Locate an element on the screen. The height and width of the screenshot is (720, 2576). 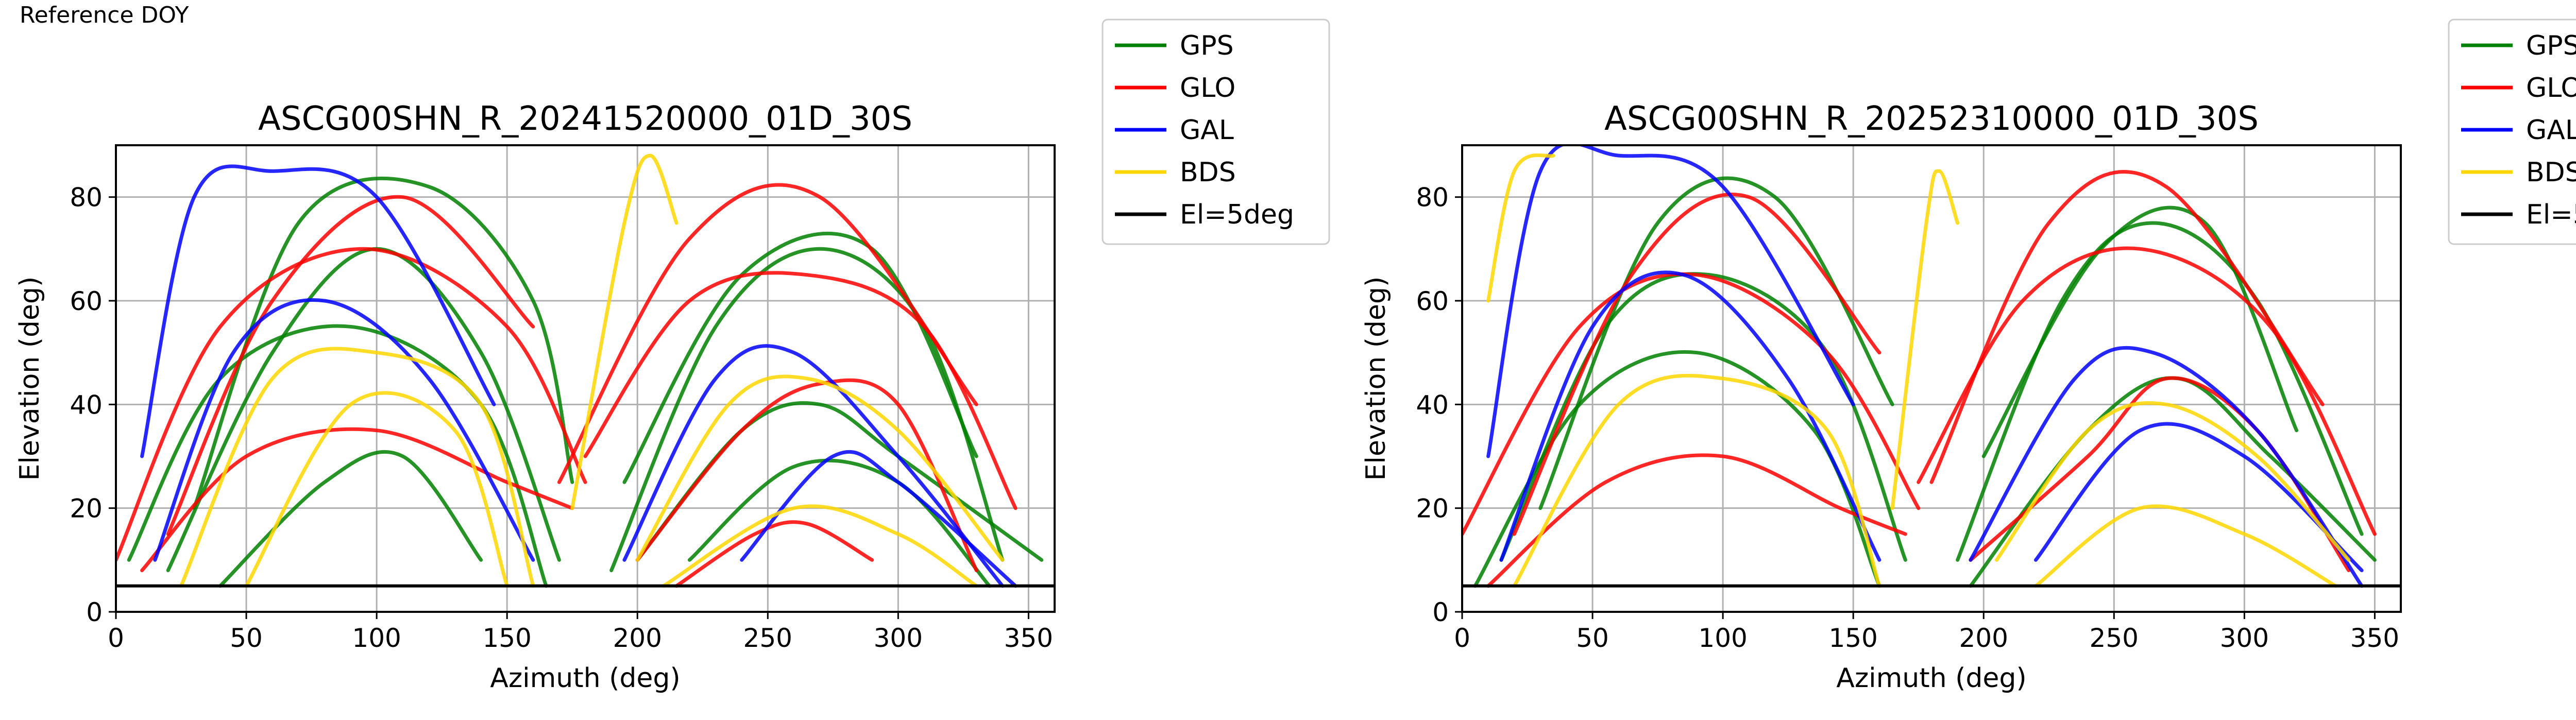
chart-title: ASCG00SHN_R_20252310000_01D_30S is located at coordinates (1931, 119).